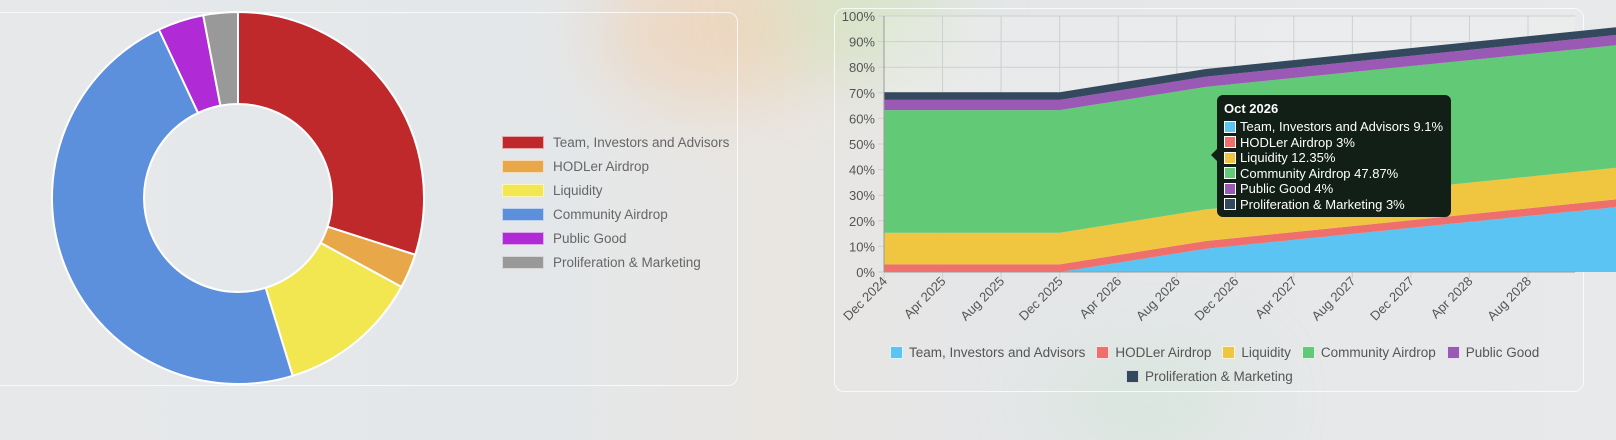 The height and width of the screenshot is (440, 1616). What do you see at coordinates (1322, 204) in the screenshot?
I see `tooltip-label: Proliferation & Marketing 3%` at bounding box center [1322, 204].